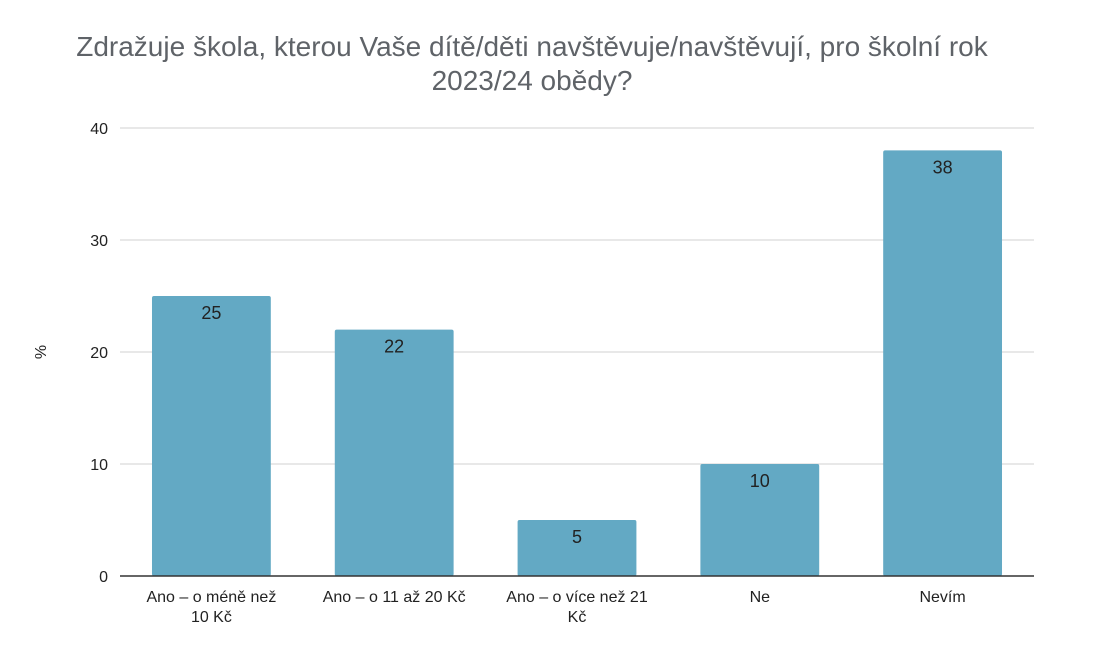 Image resolution: width=1100 pixels, height=650 pixels. I want to click on x-tick-label: 10 Kč, so click(211, 617).